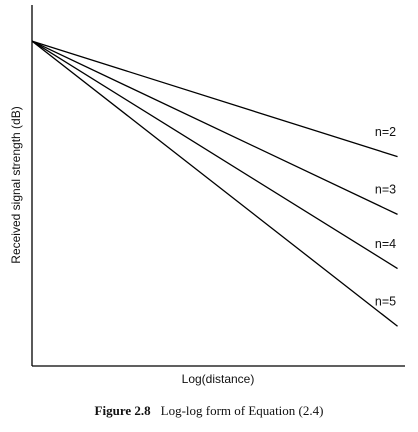 This screenshot has width=418, height=432. I want to click on caption: Figure 2.8 Log-log form of Equation (2.4), so click(209, 410).